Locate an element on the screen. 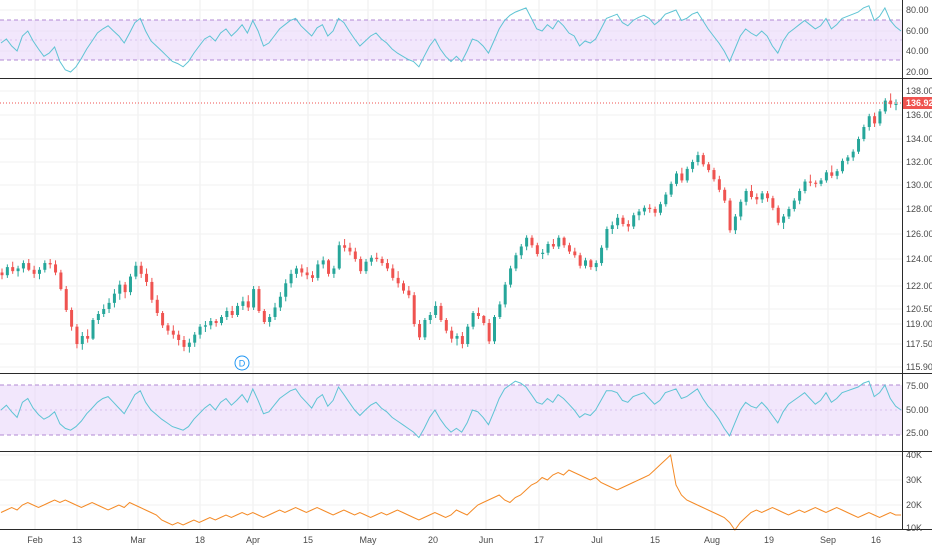 This screenshot has width=932, height=550. x-tick-label: 18 is located at coordinates (200, 540).